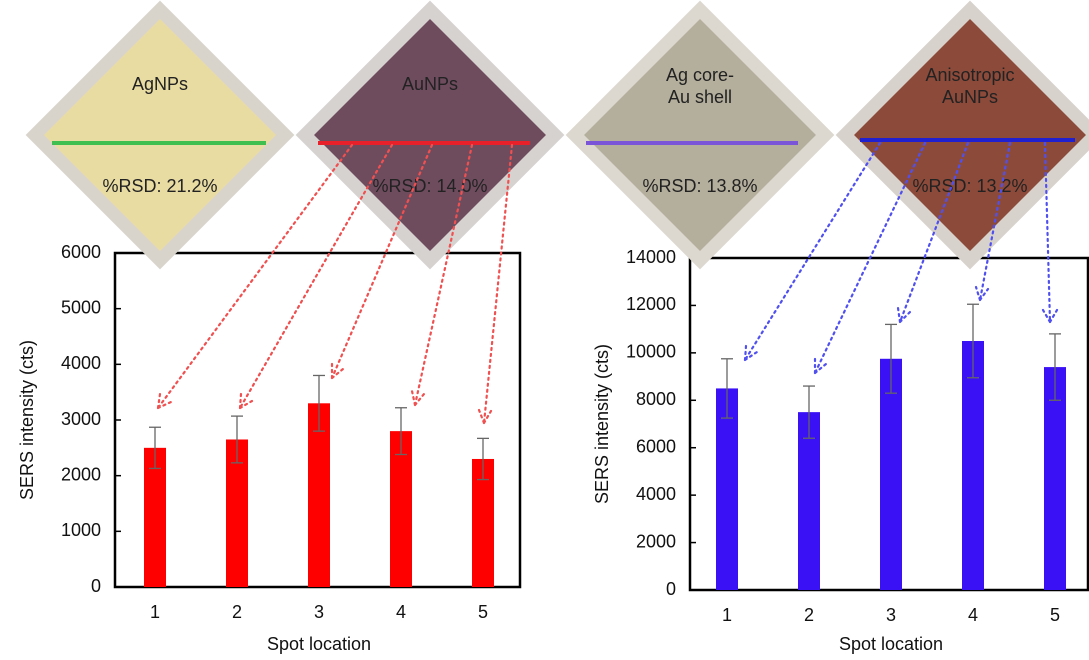 The height and width of the screenshot is (660, 1089). What do you see at coordinates (651, 257) in the screenshot?
I see `y-tick-label: 14000` at bounding box center [651, 257].